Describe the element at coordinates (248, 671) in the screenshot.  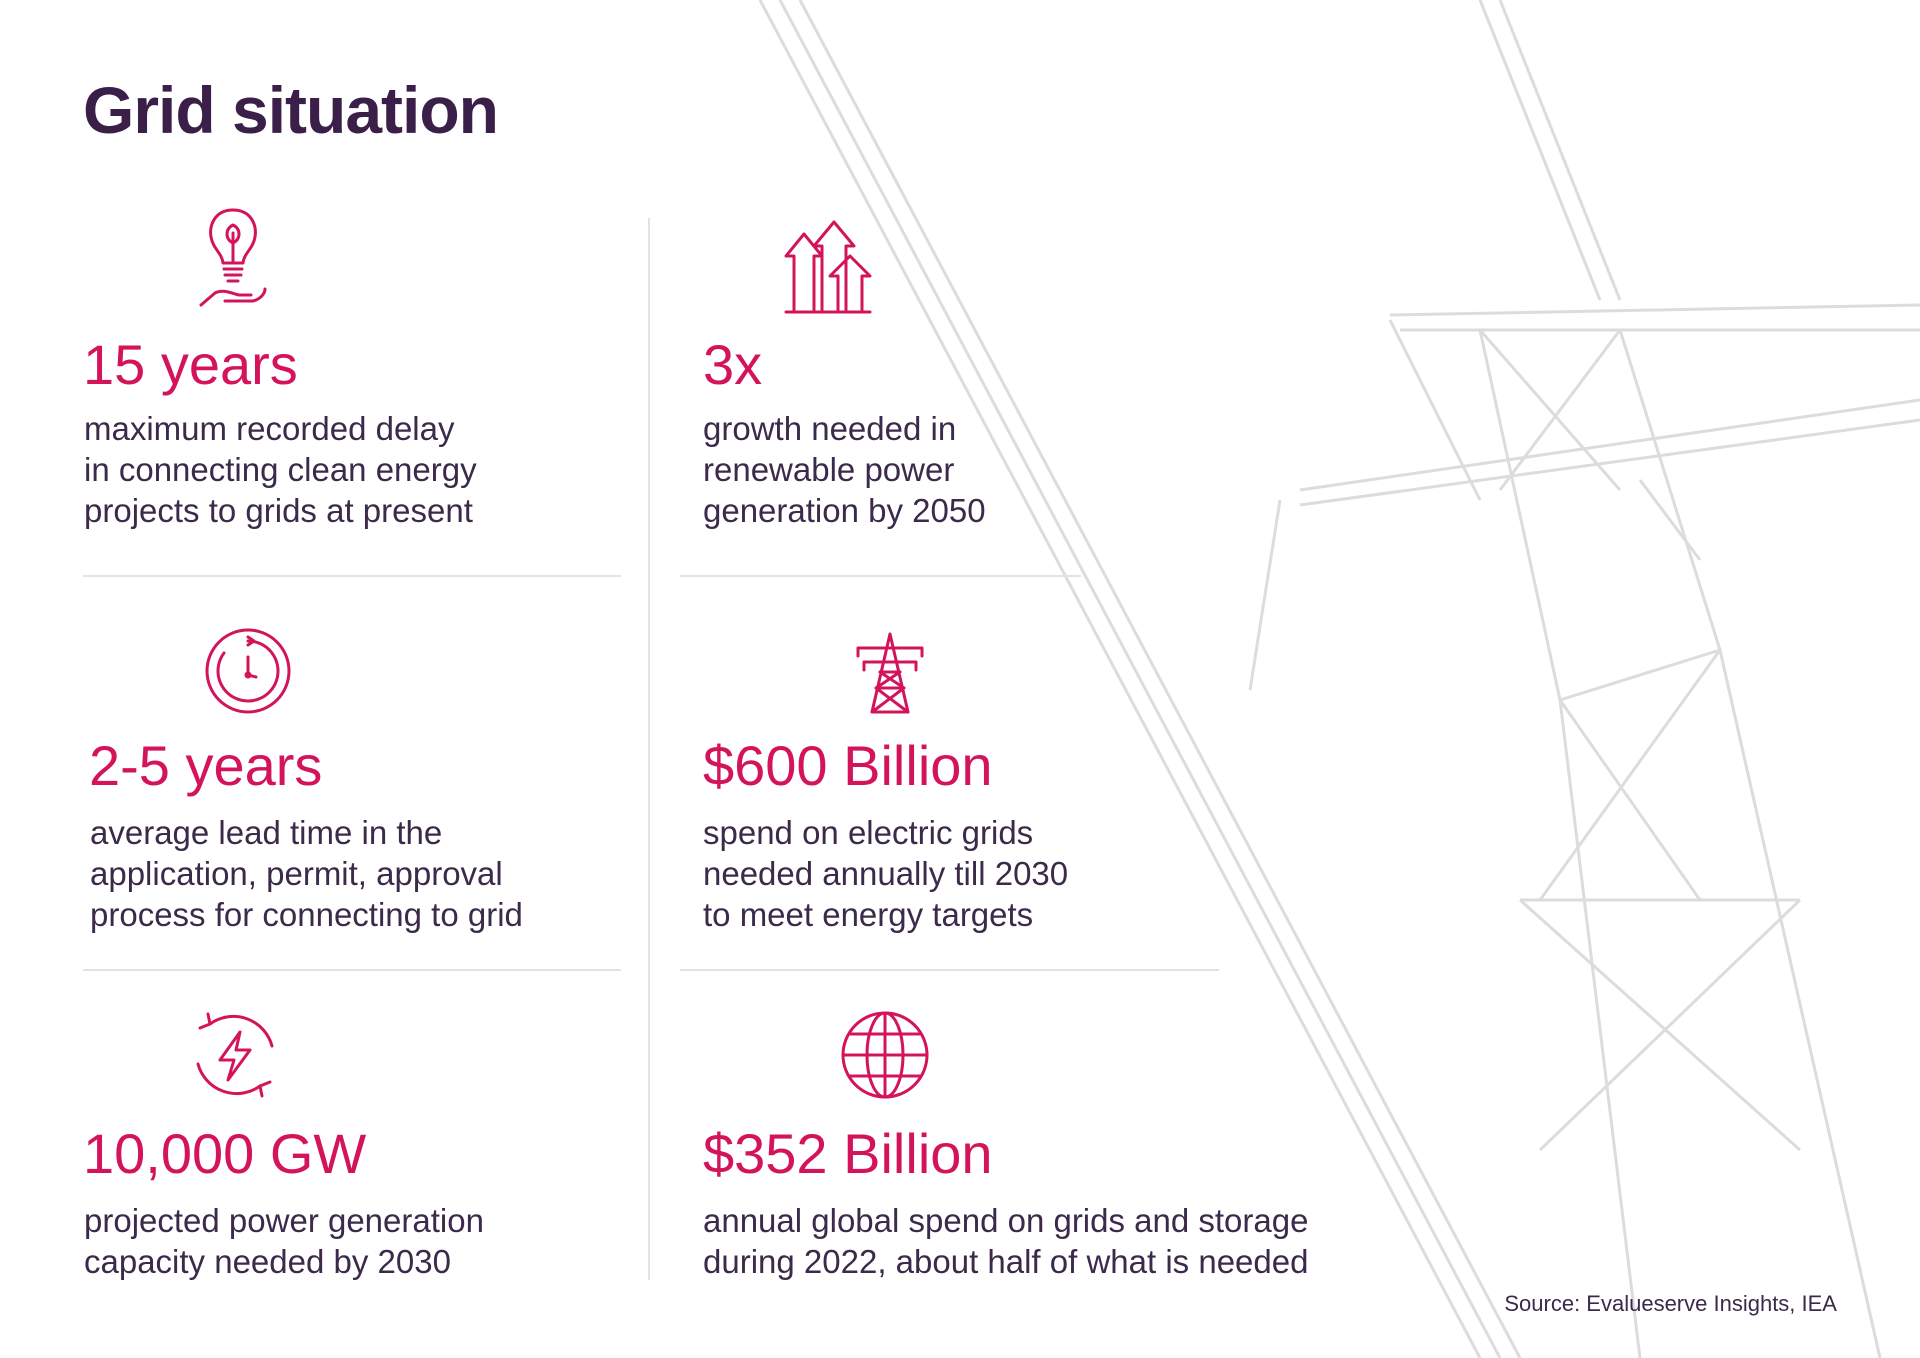
I see `clock-icon` at that location.